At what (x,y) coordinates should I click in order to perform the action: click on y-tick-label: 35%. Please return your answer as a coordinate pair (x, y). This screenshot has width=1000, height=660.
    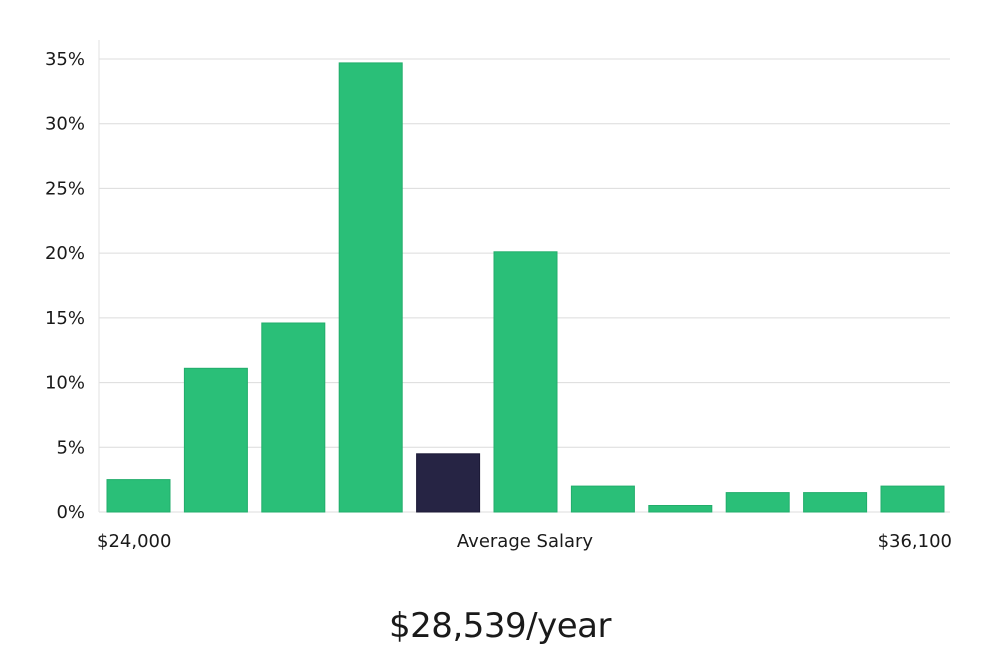
    Looking at the image, I should click on (65, 59).